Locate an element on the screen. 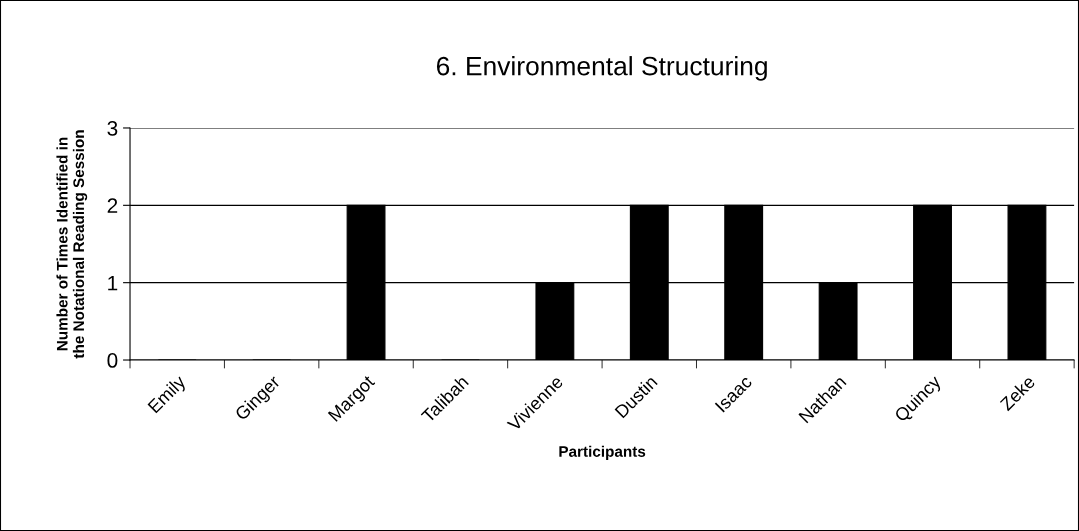 Image resolution: width=1079 pixels, height=531 pixels. x-axis-title: Participants is located at coordinates (602, 452).